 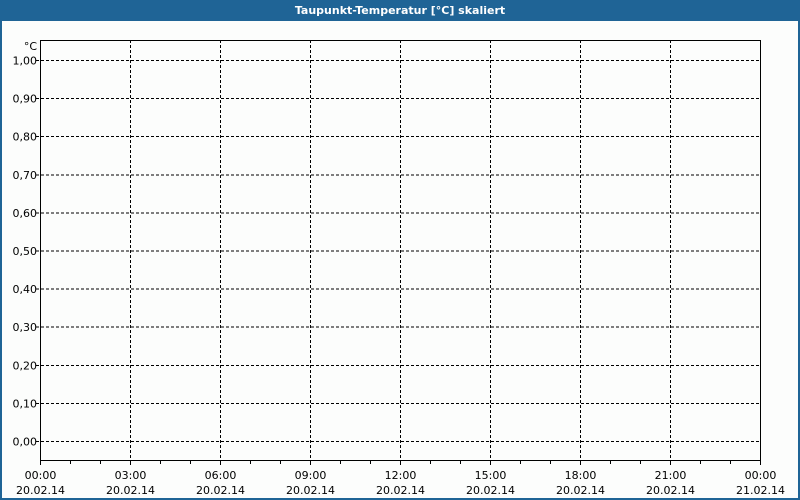 What do you see at coordinates (491, 475) in the screenshot?
I see `x-tick-time: 15:00` at bounding box center [491, 475].